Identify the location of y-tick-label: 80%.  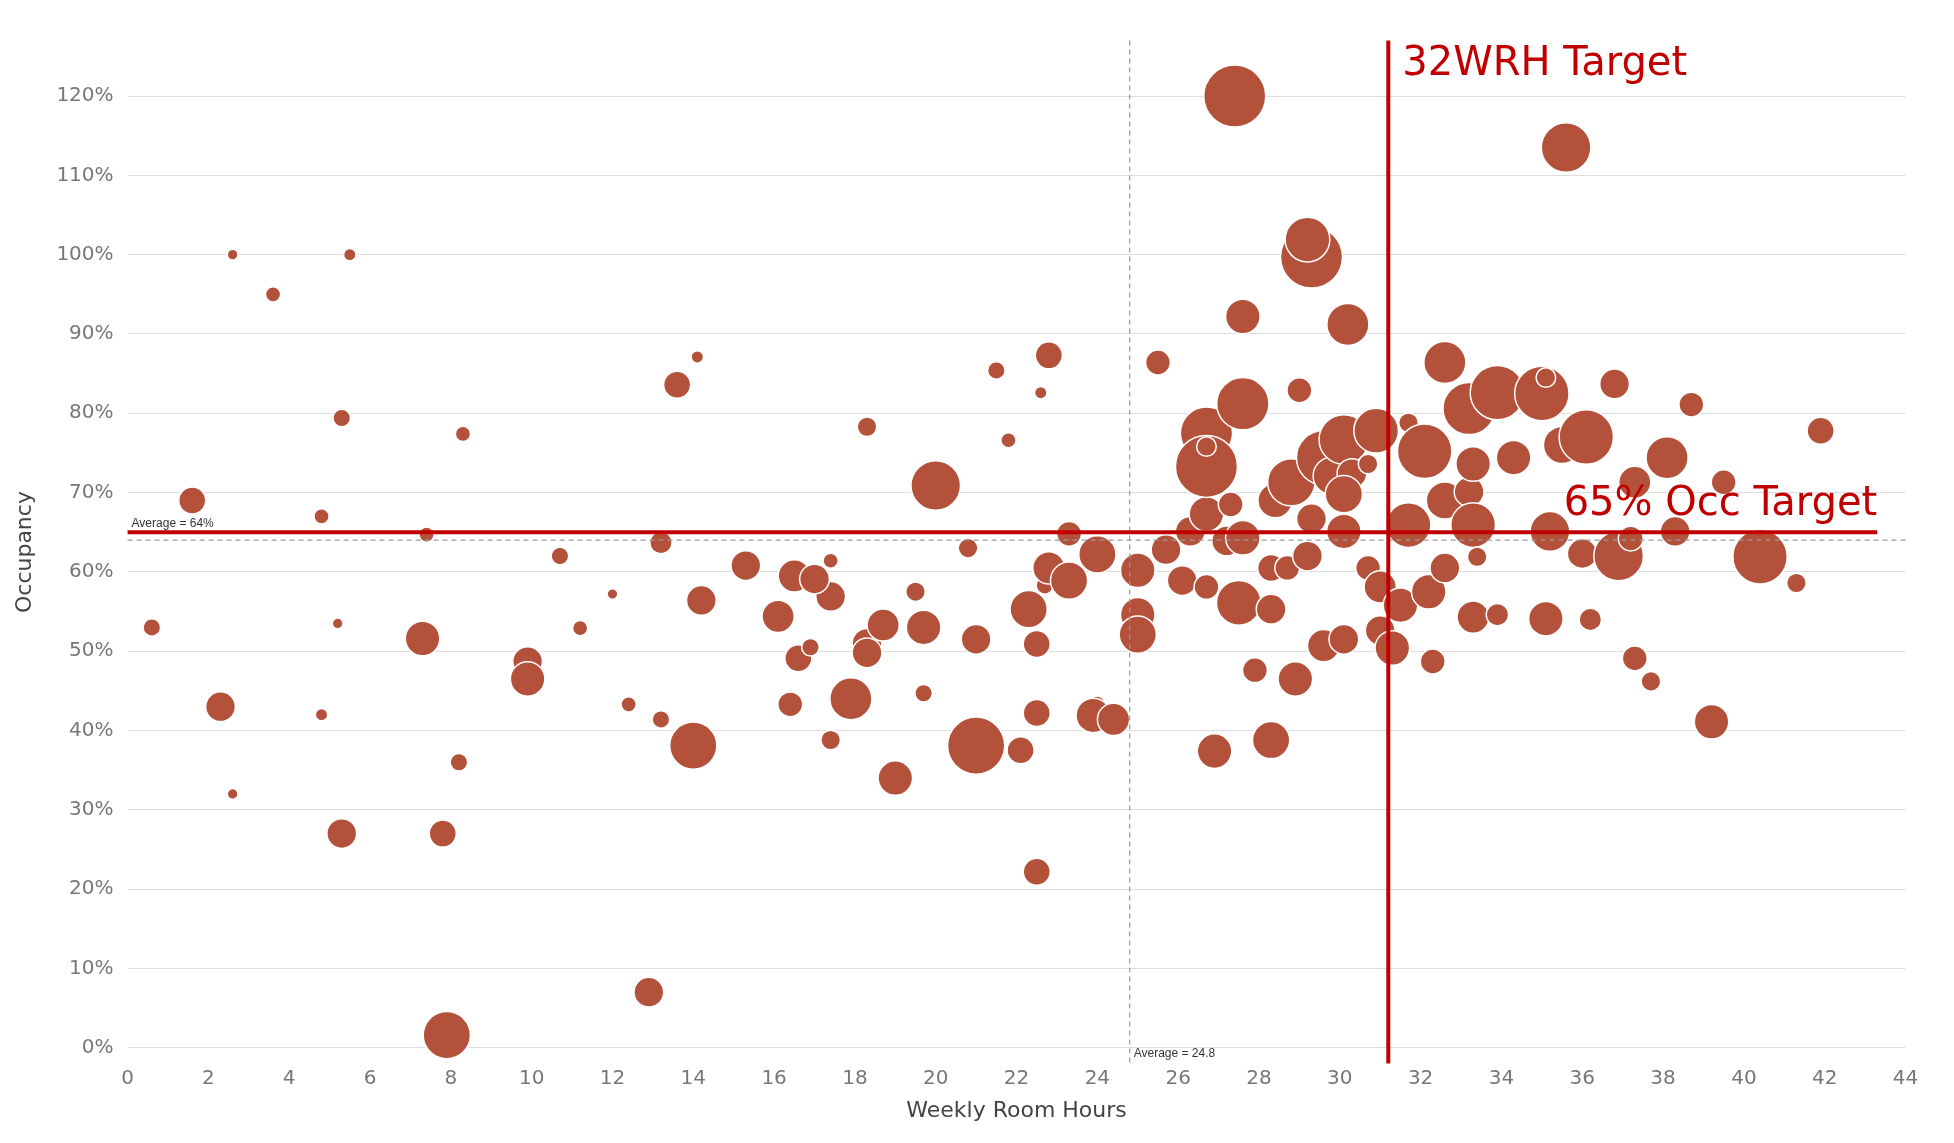
(91, 411).